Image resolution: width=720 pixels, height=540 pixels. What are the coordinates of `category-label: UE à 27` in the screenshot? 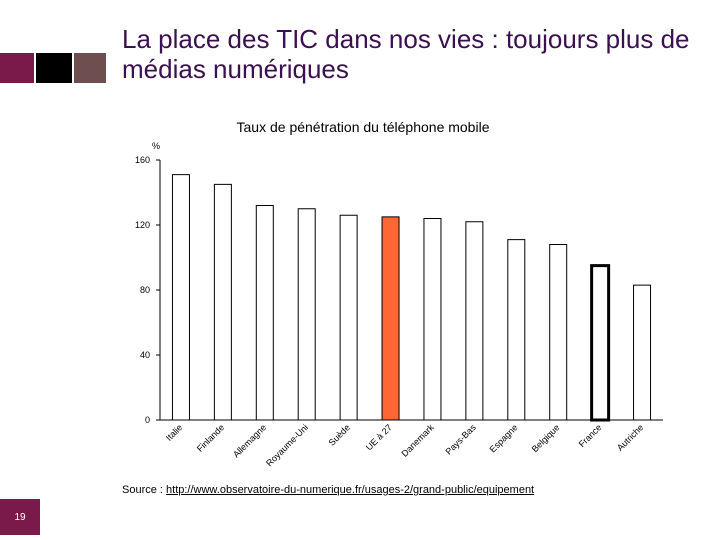 It's located at (379, 437).